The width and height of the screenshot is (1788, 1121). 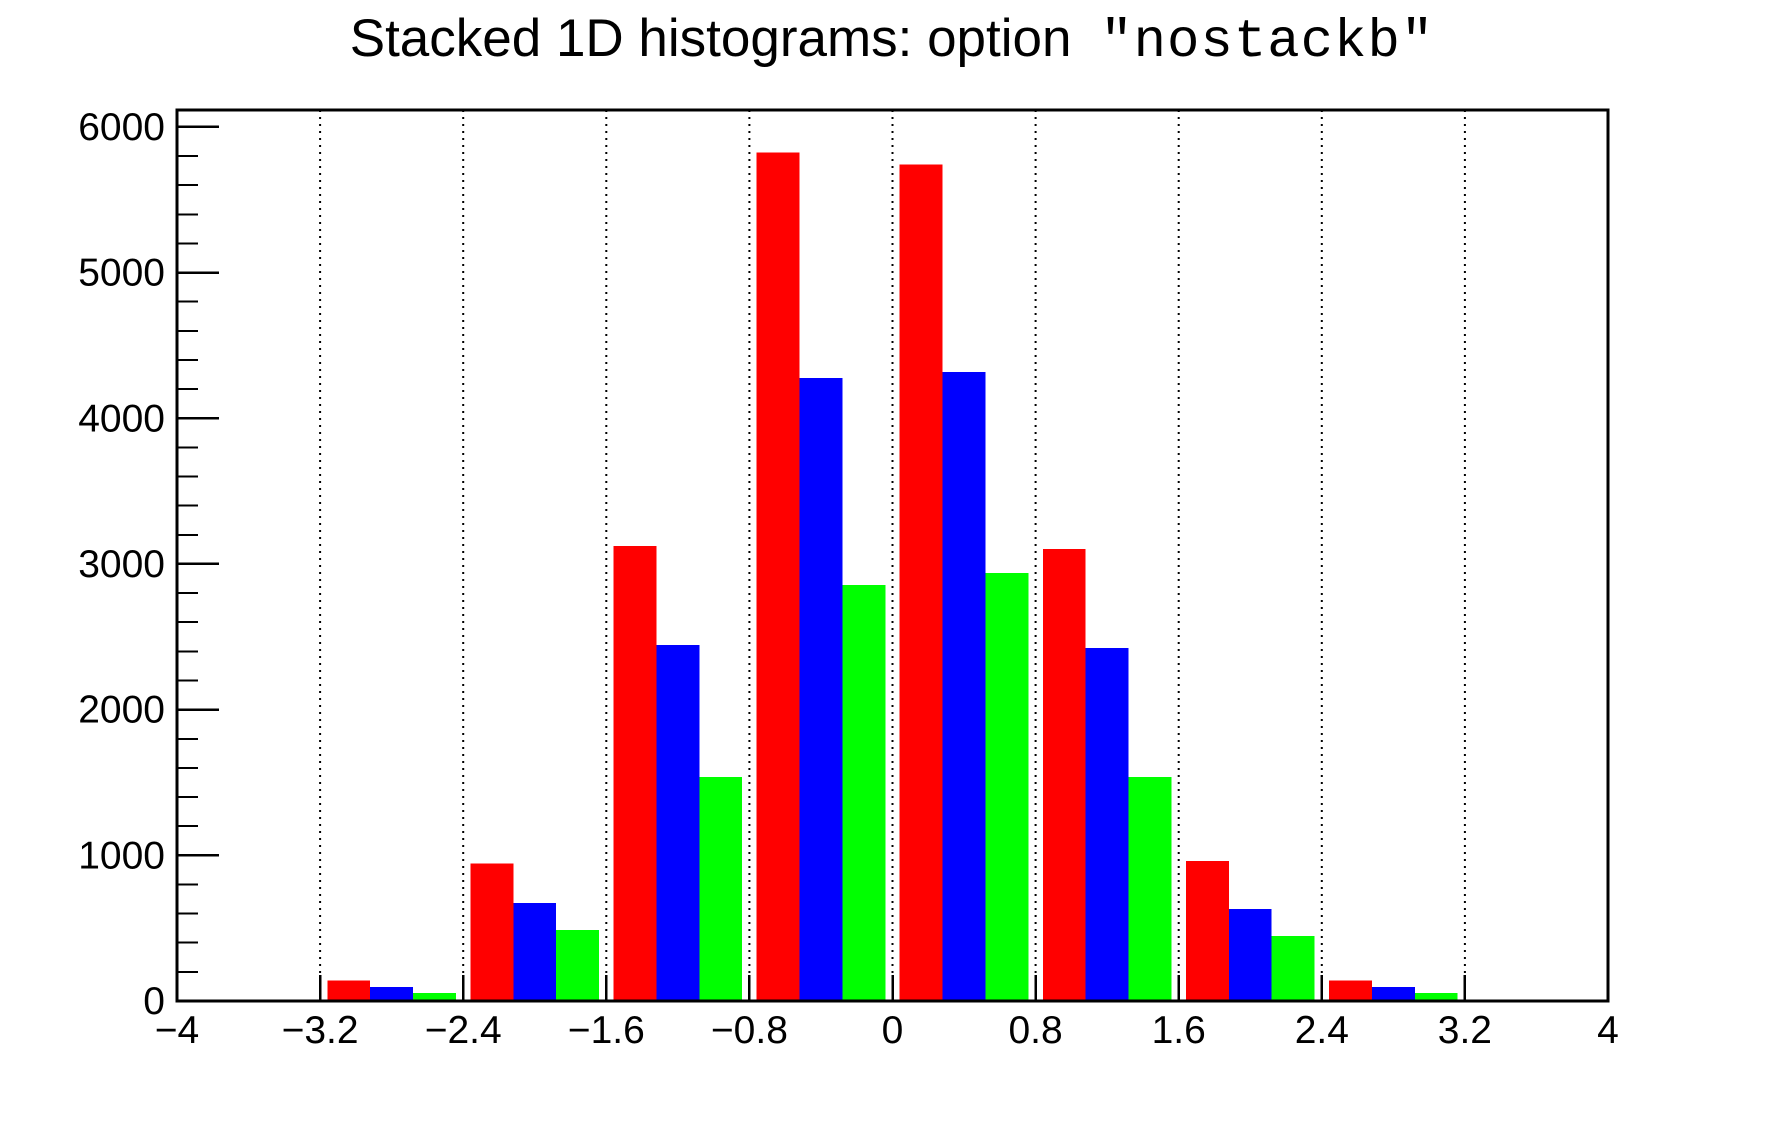 What do you see at coordinates (121, 710) in the screenshot?
I see `y-tick-label: 2000` at bounding box center [121, 710].